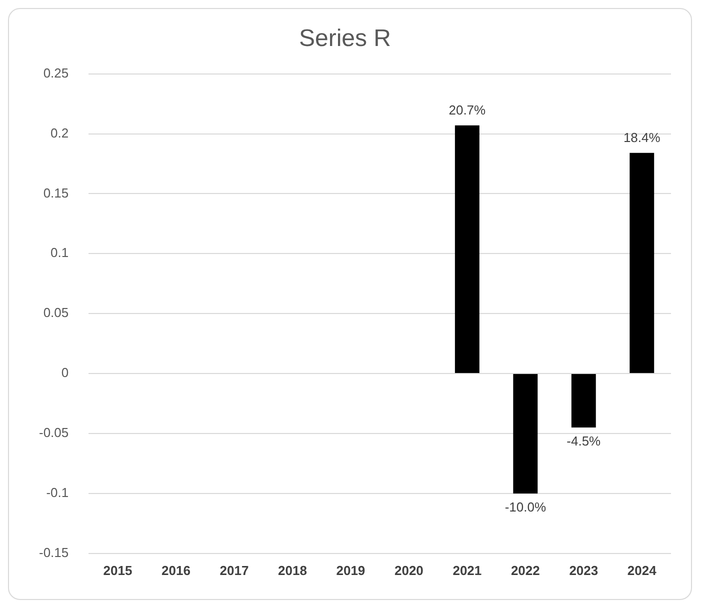 The image size is (702, 610). What do you see at coordinates (234, 570) in the screenshot?
I see `x-tick-label: 2017` at bounding box center [234, 570].